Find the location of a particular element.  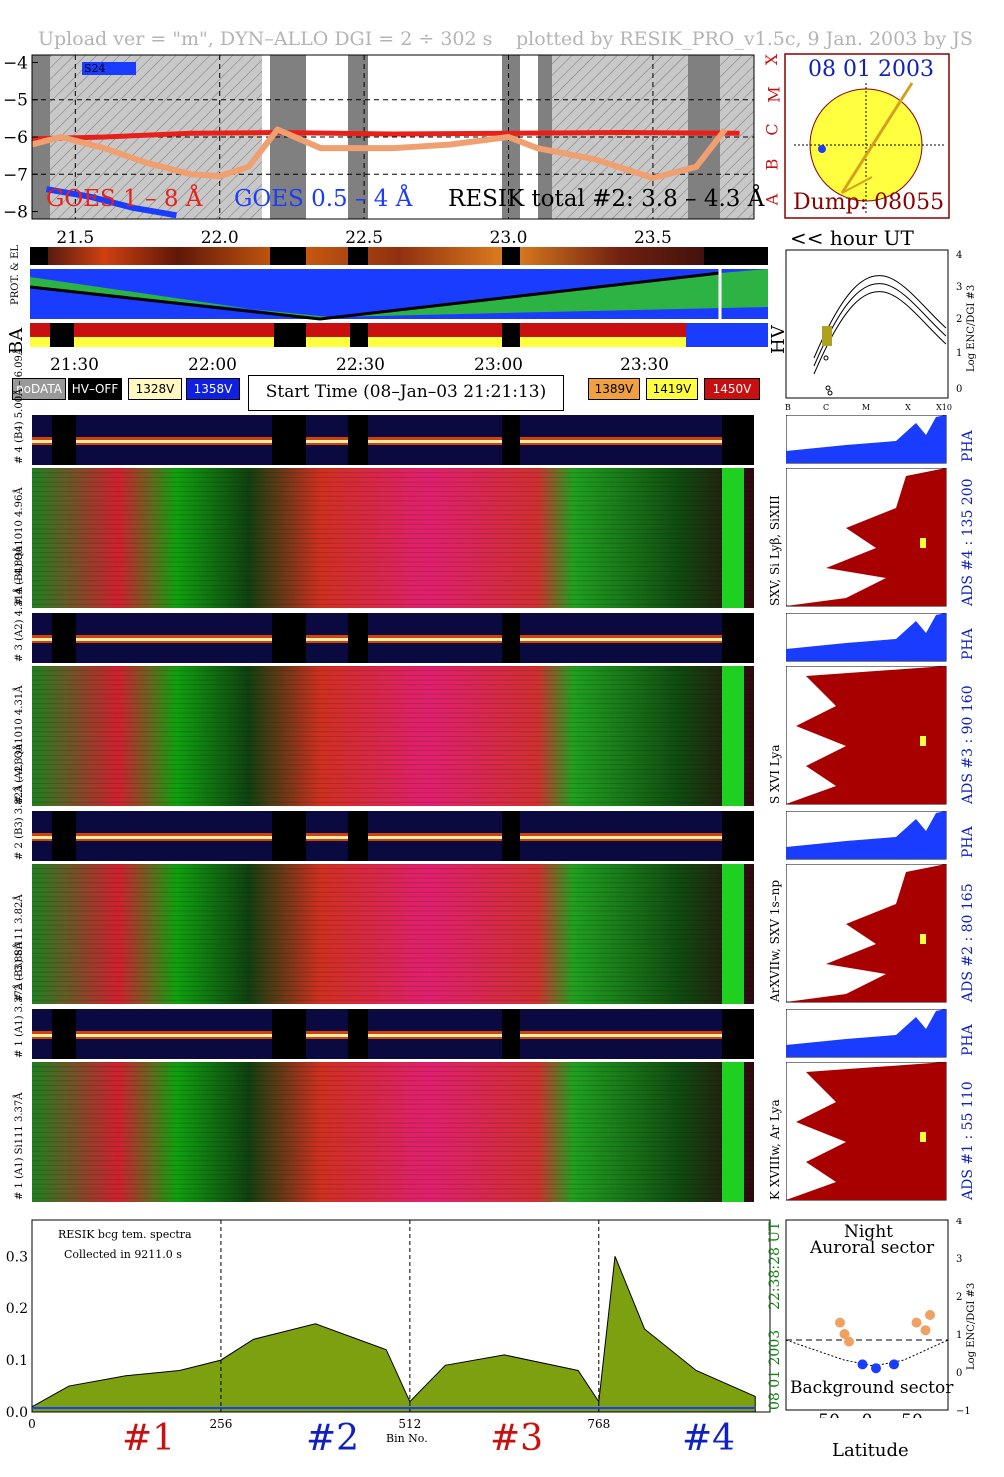

segment-1: #1 is located at coordinates (149, 1438).